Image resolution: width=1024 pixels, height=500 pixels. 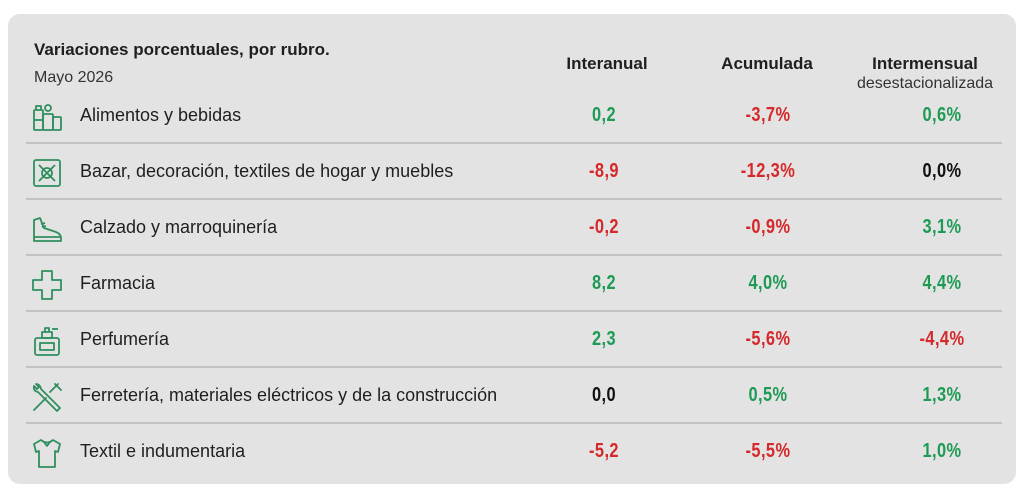 I want to click on shoe-icon, so click(x=47, y=229).